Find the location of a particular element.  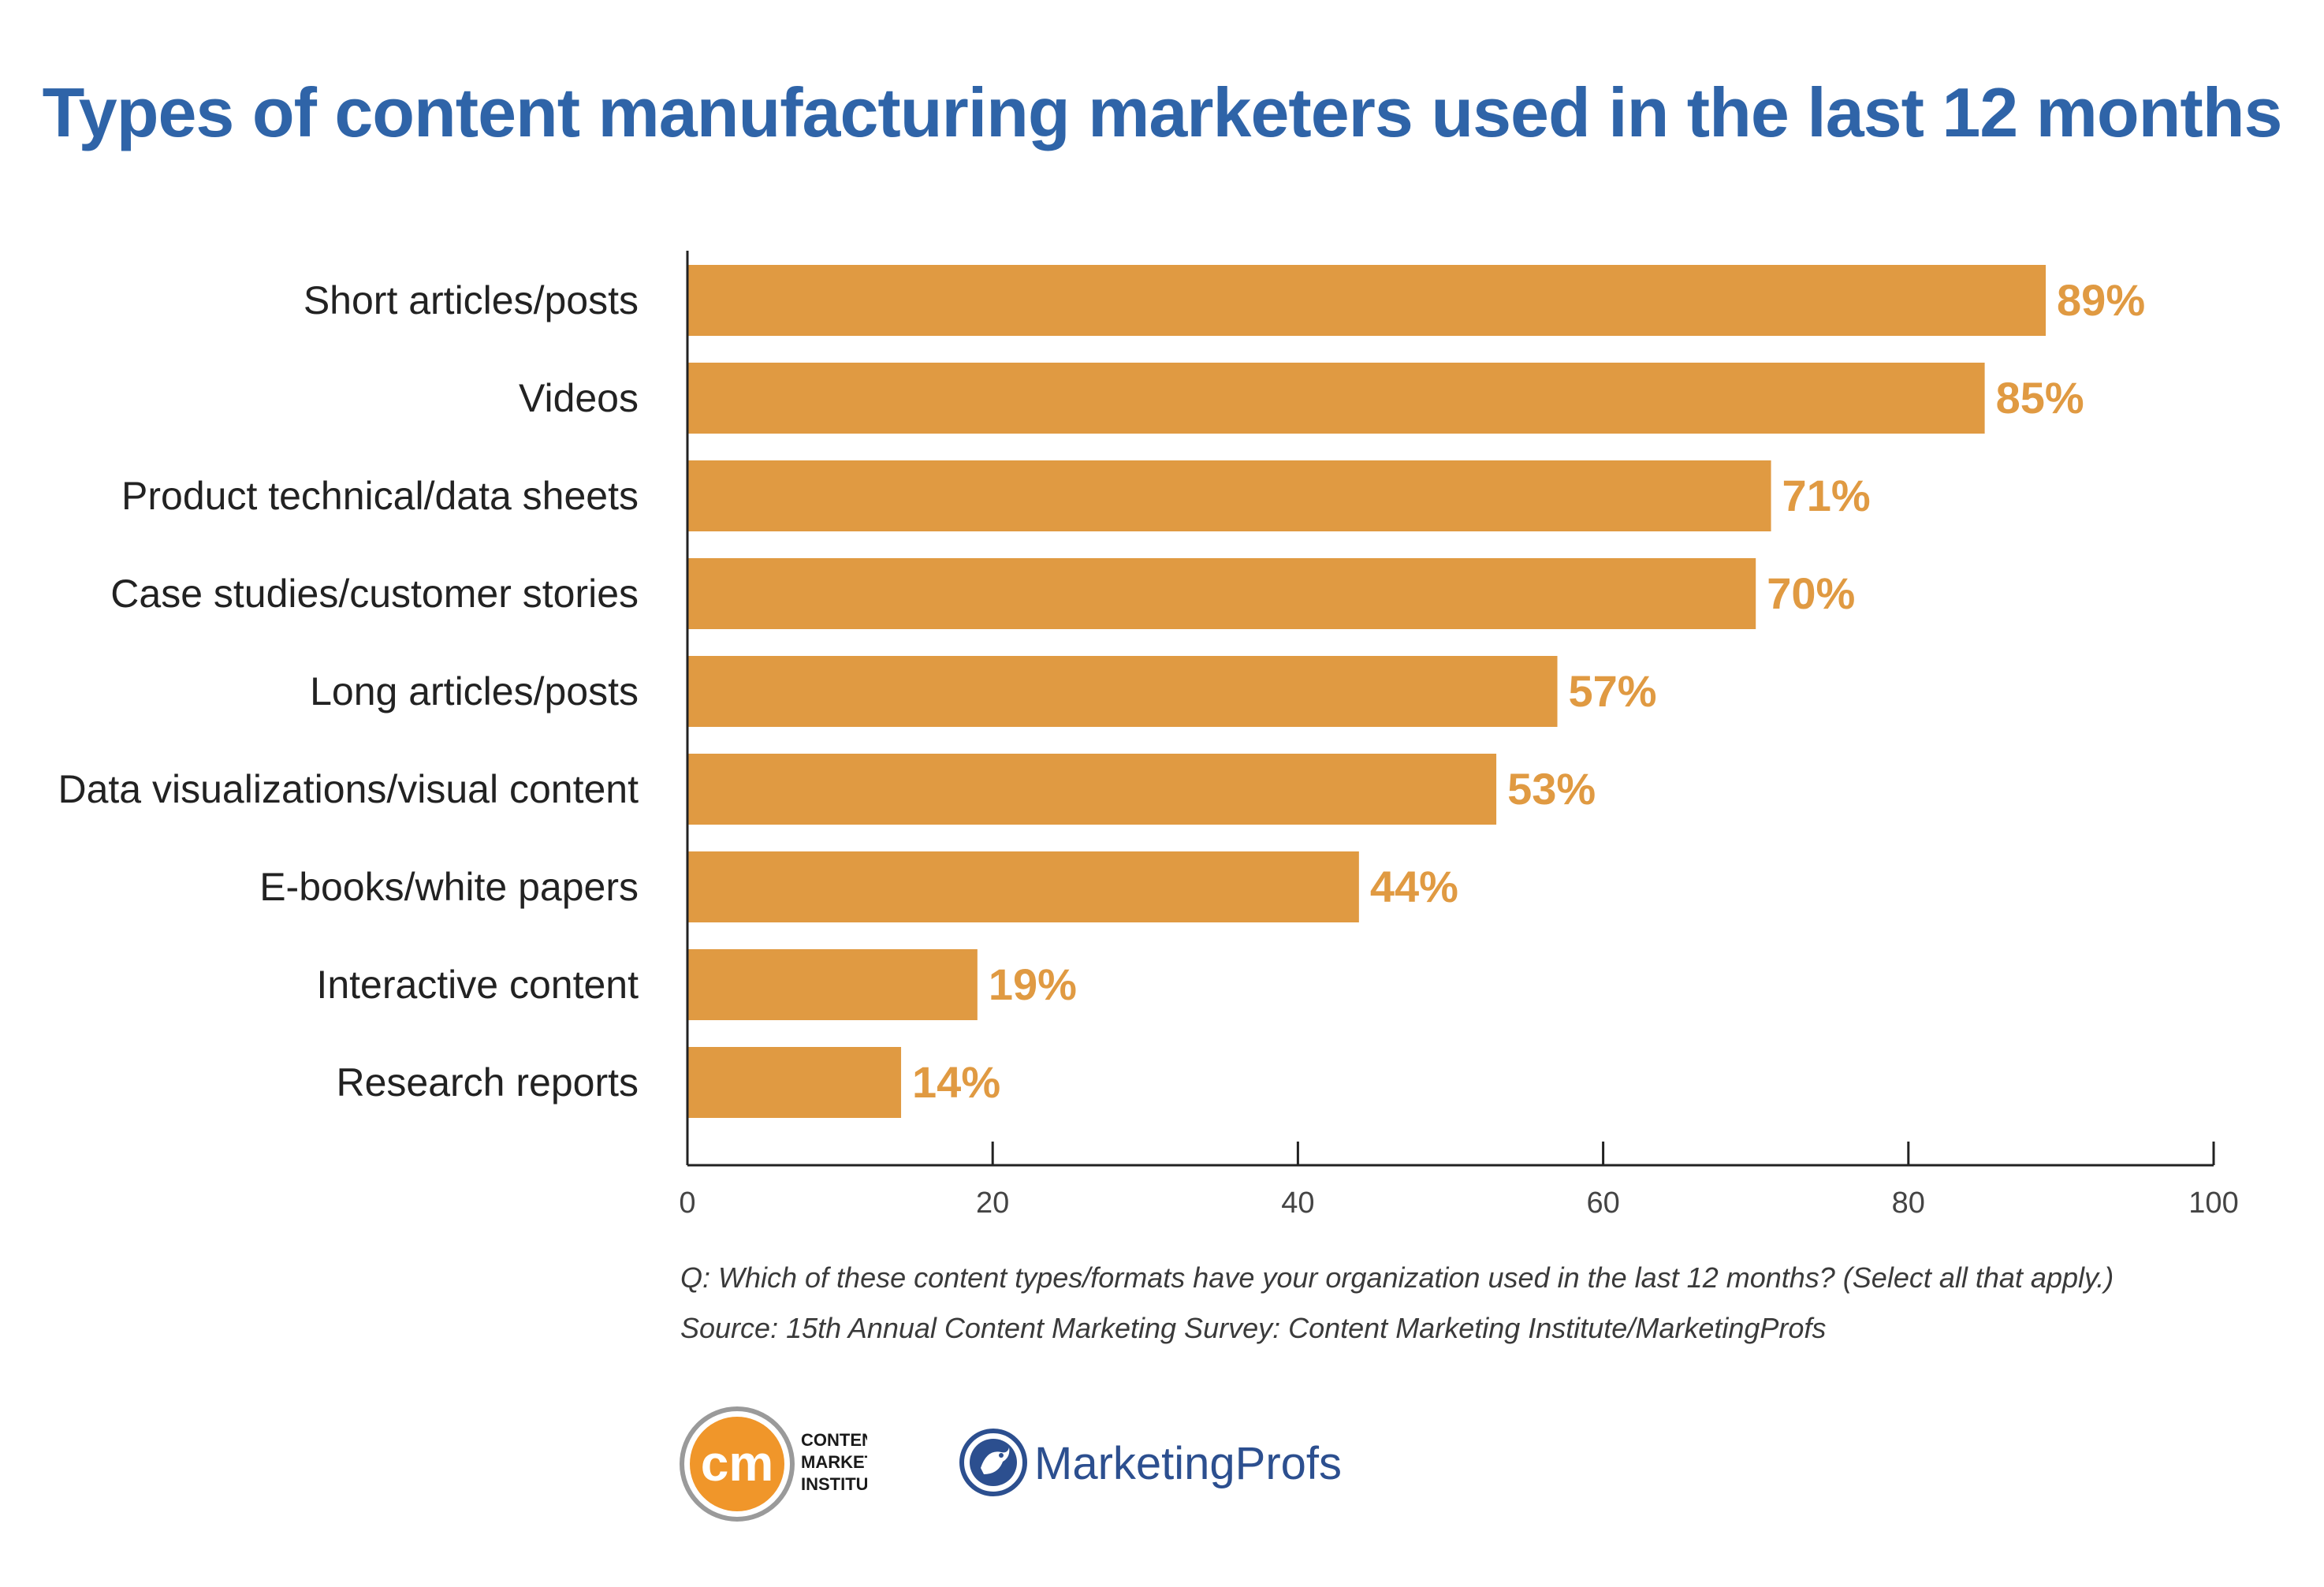

category-label: Data visualizations/visual content is located at coordinates (348, 789).